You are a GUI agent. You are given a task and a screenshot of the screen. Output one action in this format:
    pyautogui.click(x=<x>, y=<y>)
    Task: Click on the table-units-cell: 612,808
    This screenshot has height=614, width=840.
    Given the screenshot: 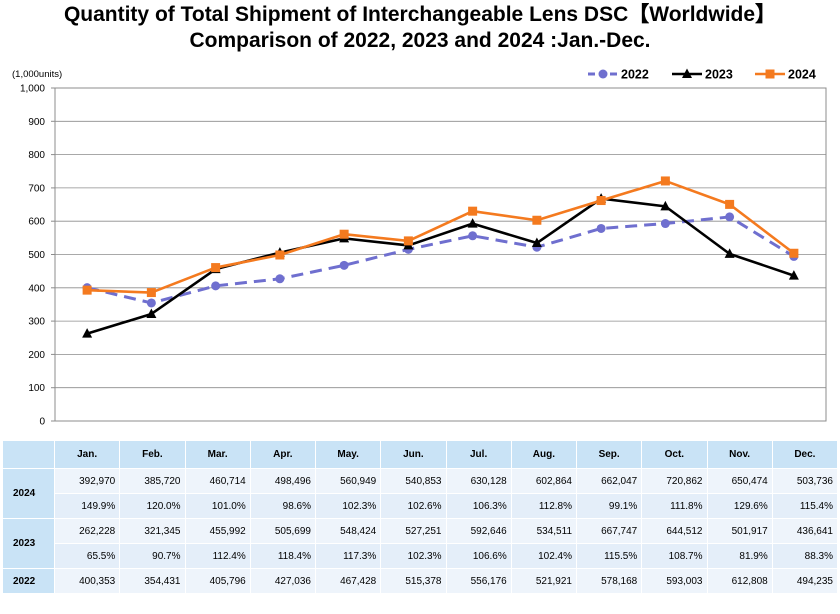 What is the action you would take?
    pyautogui.click(x=739, y=581)
    